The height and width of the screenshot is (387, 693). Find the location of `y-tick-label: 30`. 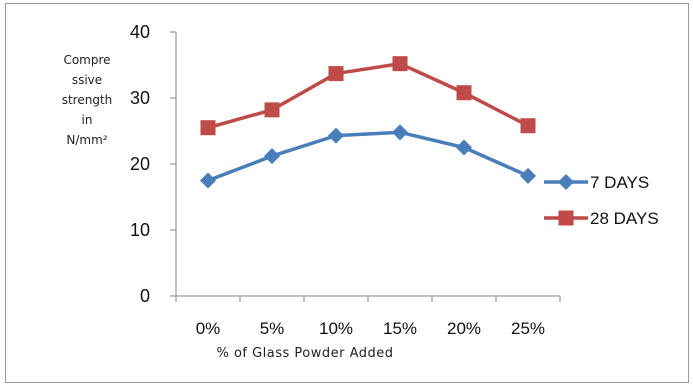

y-tick-label: 30 is located at coordinates (140, 98).